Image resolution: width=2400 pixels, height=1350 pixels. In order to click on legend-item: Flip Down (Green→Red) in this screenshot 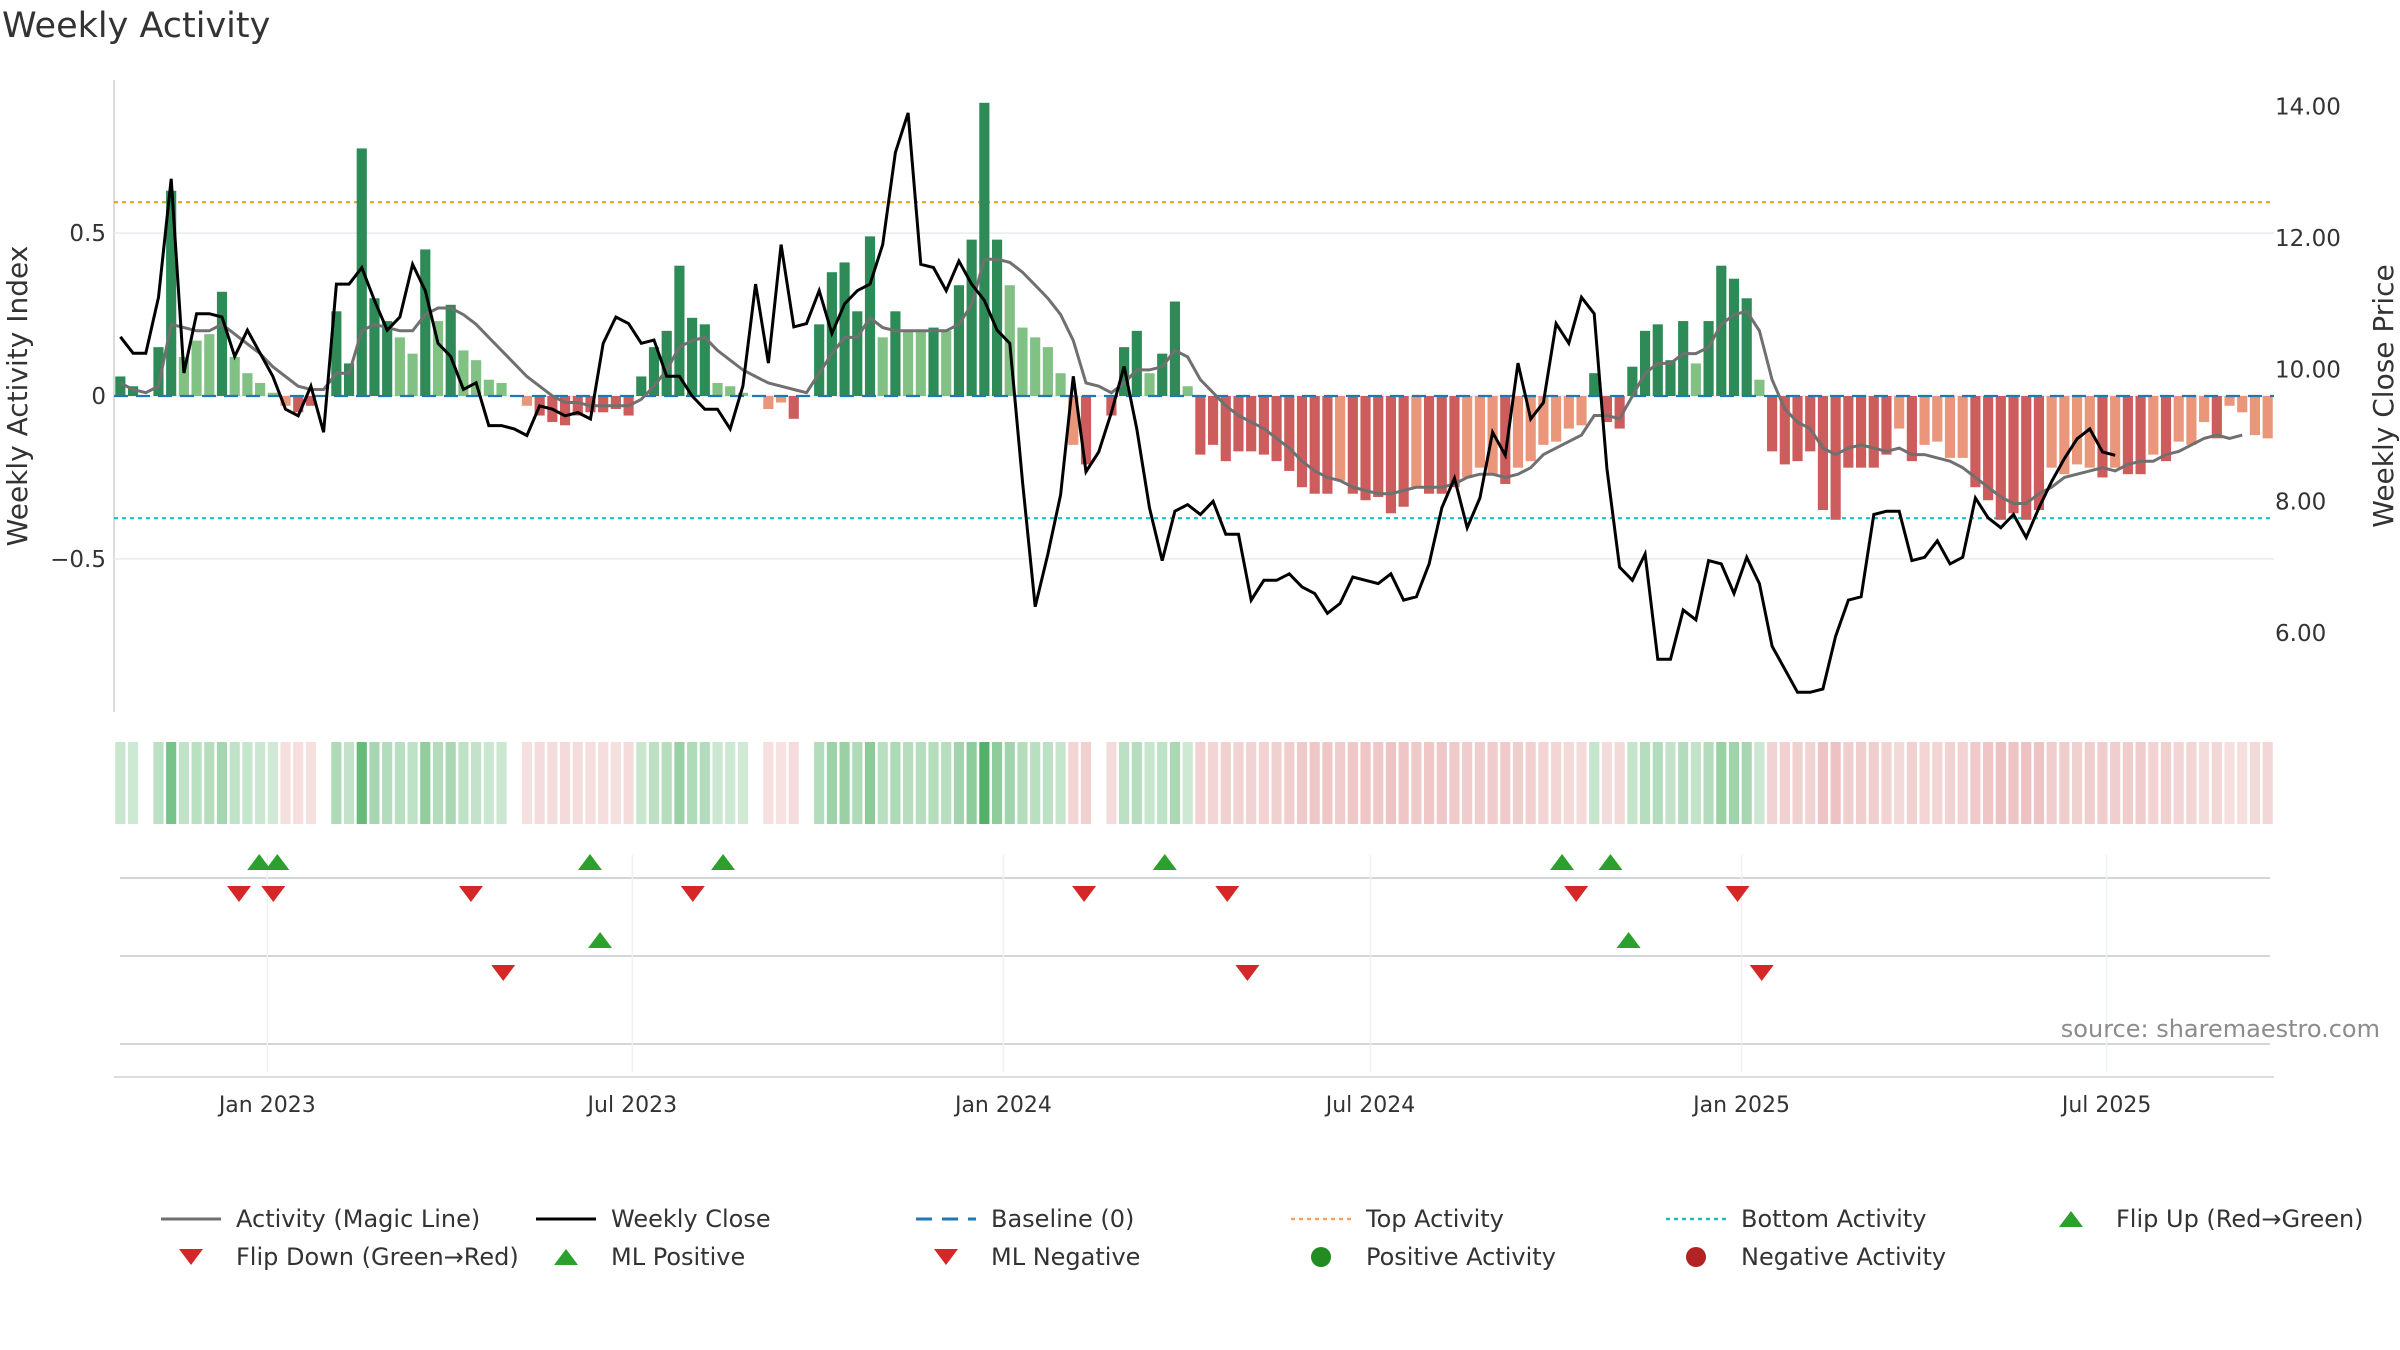, I will do `click(339, 1257)`.